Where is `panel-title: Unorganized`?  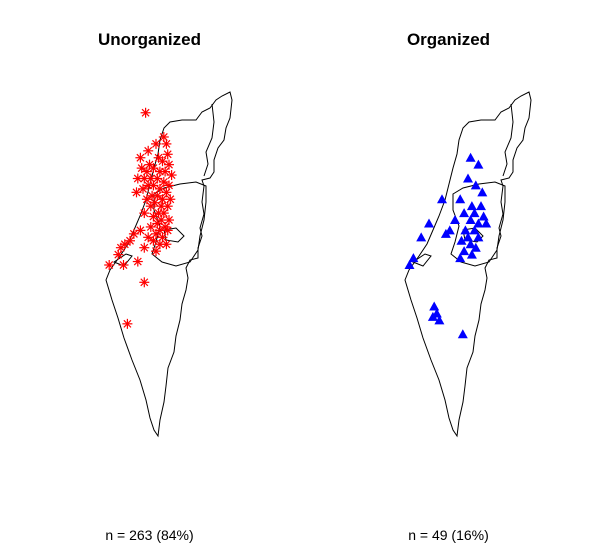
panel-title: Unorganized is located at coordinates (149, 39).